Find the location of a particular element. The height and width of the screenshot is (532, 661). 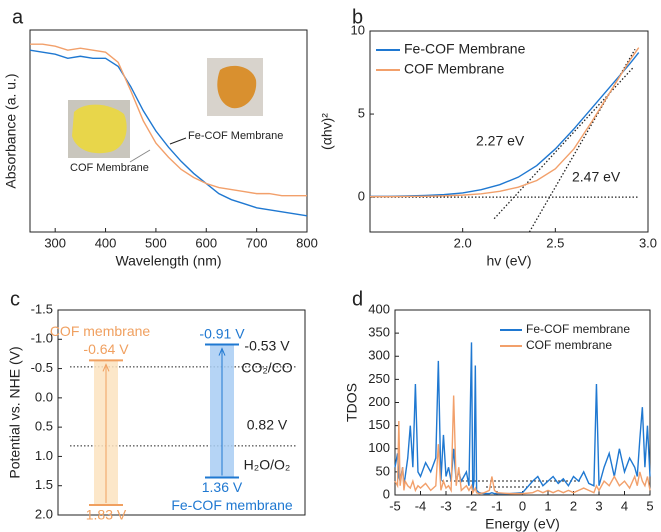

y-tick-label: 10 is located at coordinates (358, 29).